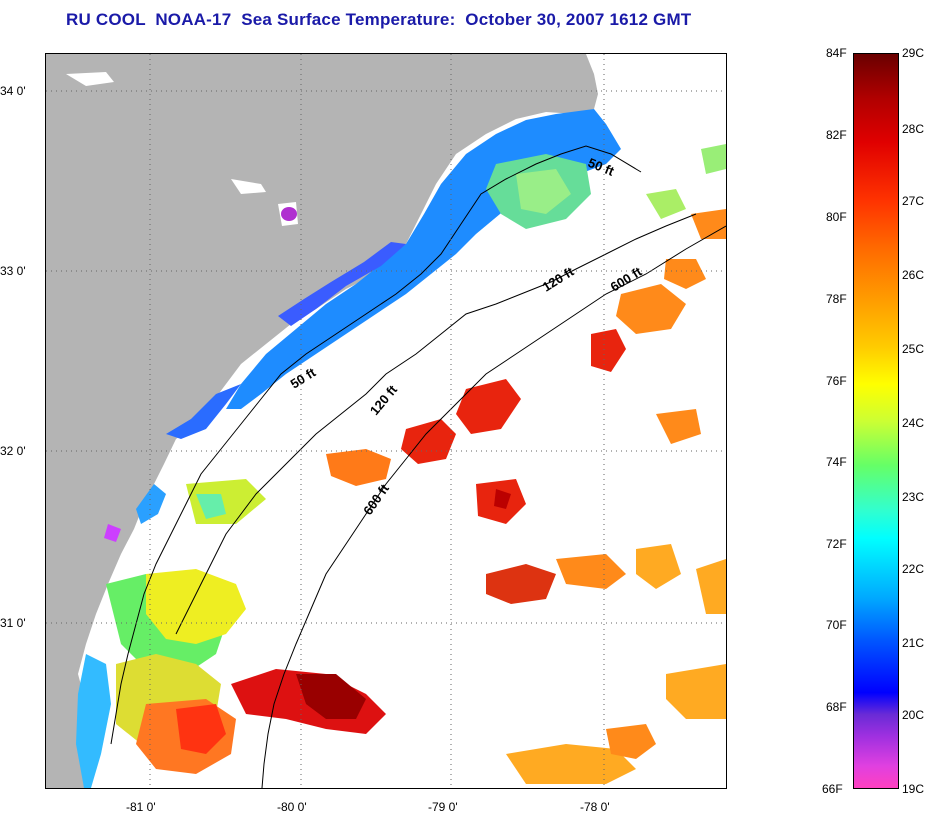  What do you see at coordinates (836, 707) in the screenshot?
I see `colorbar-f-68: 68F` at bounding box center [836, 707].